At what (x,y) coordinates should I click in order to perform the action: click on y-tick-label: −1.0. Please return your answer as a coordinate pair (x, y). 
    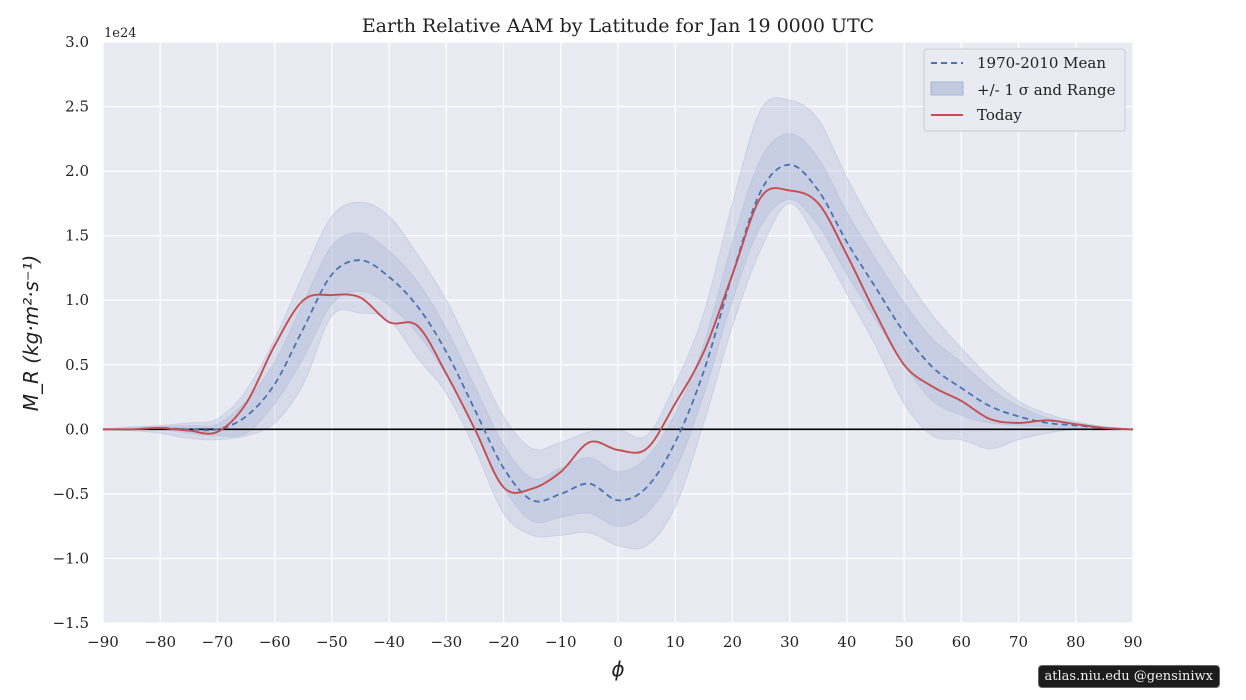
    Looking at the image, I should click on (71, 558).